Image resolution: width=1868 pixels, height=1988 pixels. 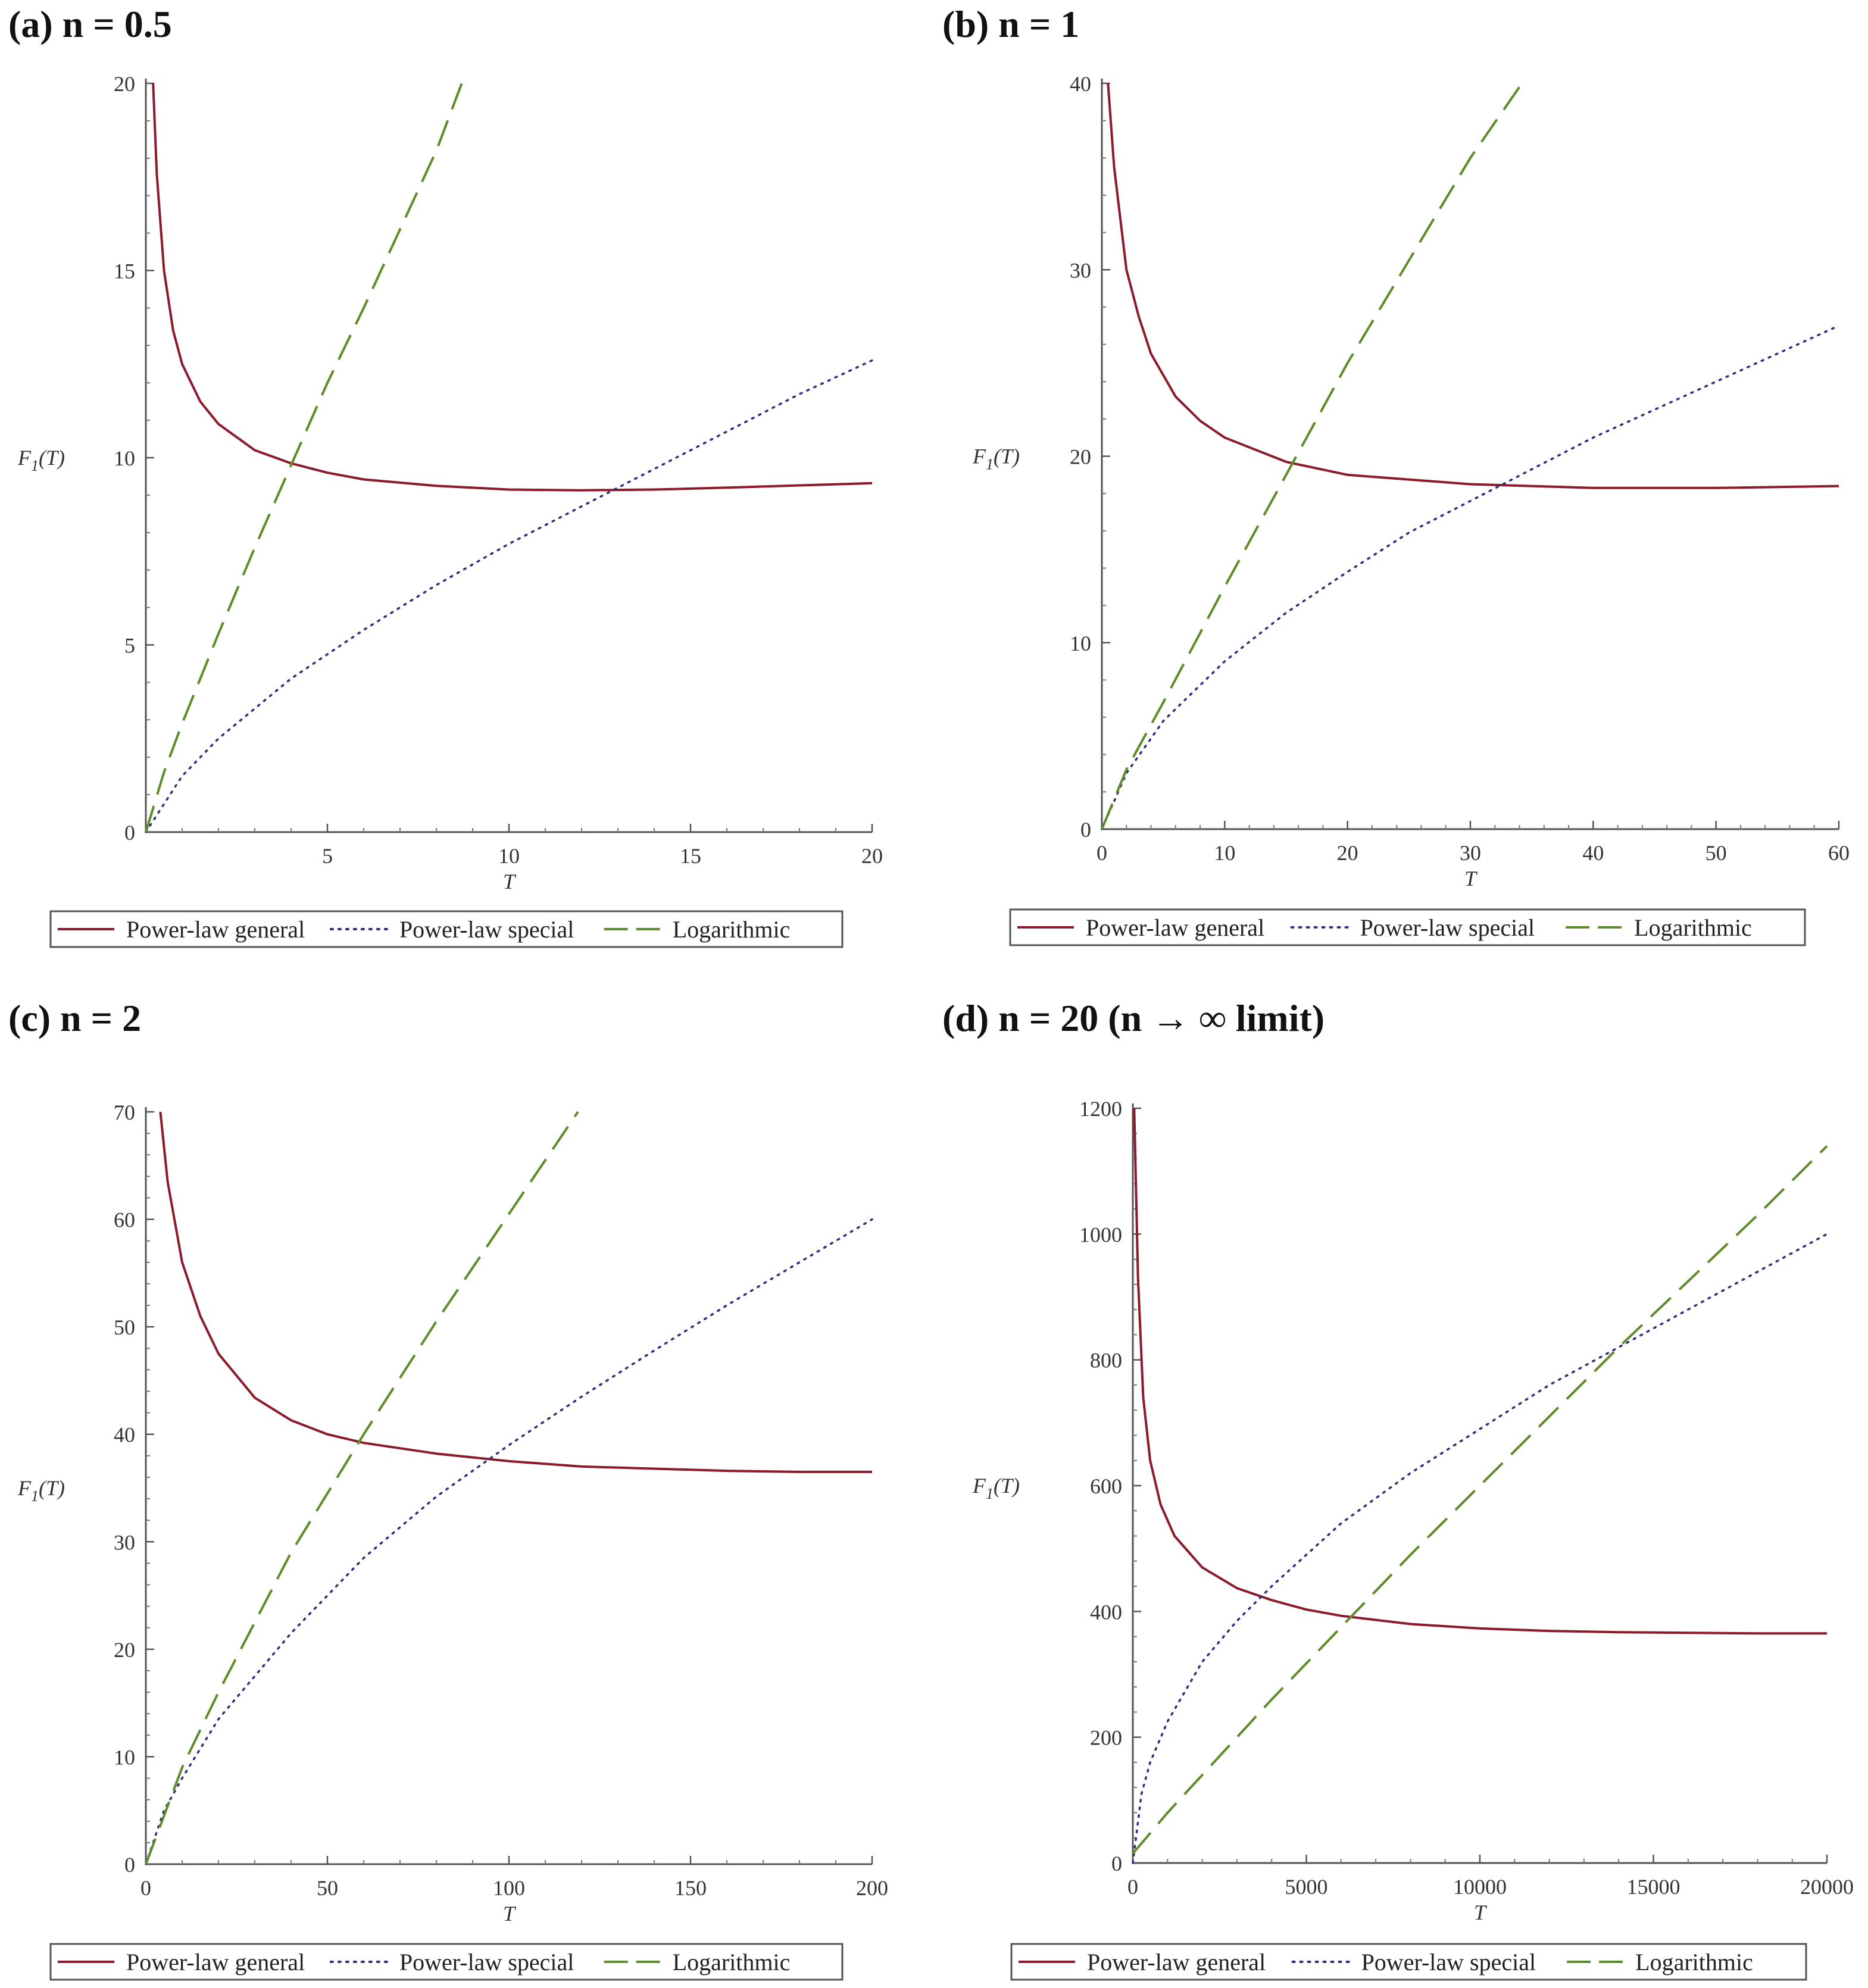 What do you see at coordinates (1101, 1234) in the screenshot?
I see `y-tick-label: 1000` at bounding box center [1101, 1234].